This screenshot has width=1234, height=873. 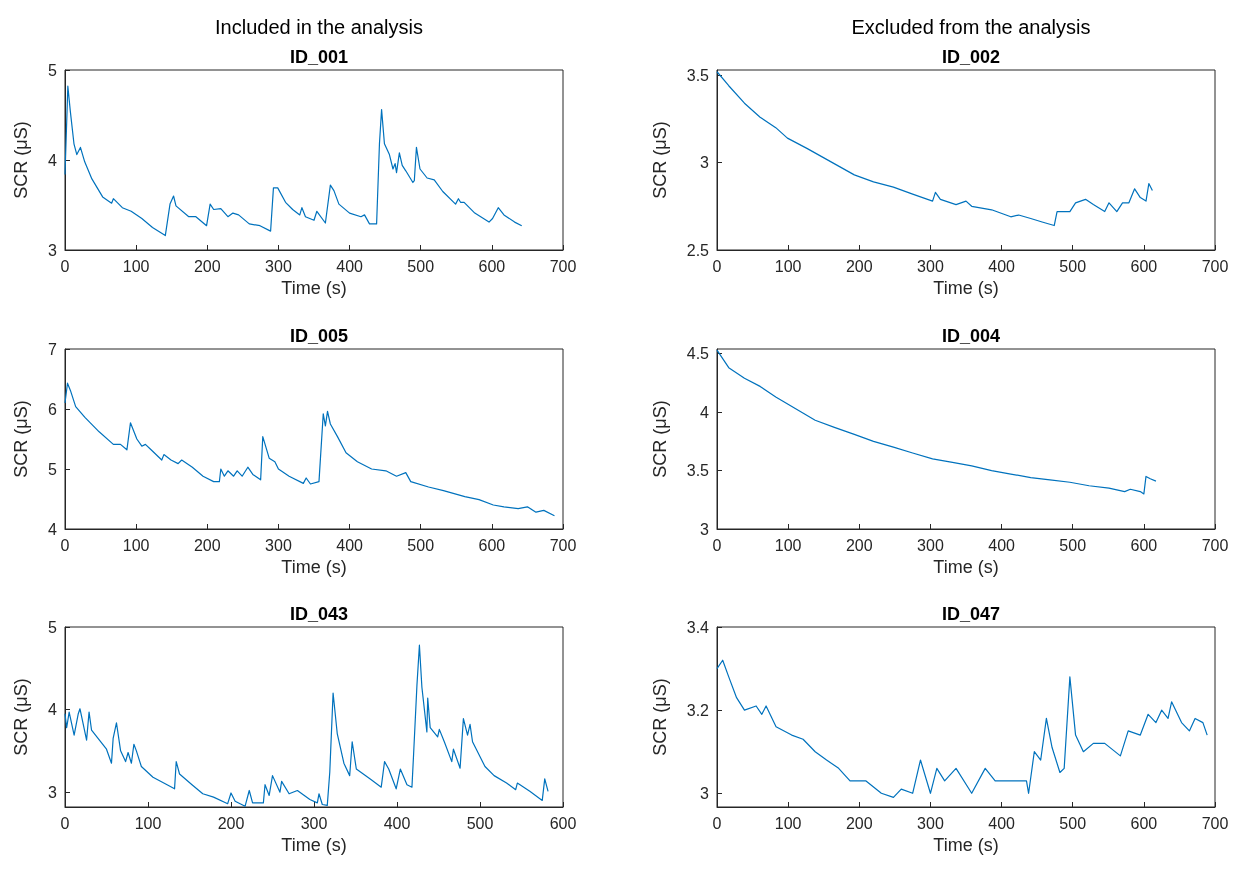 I want to click on y-tick-label: 2.5, so click(x=698, y=250).